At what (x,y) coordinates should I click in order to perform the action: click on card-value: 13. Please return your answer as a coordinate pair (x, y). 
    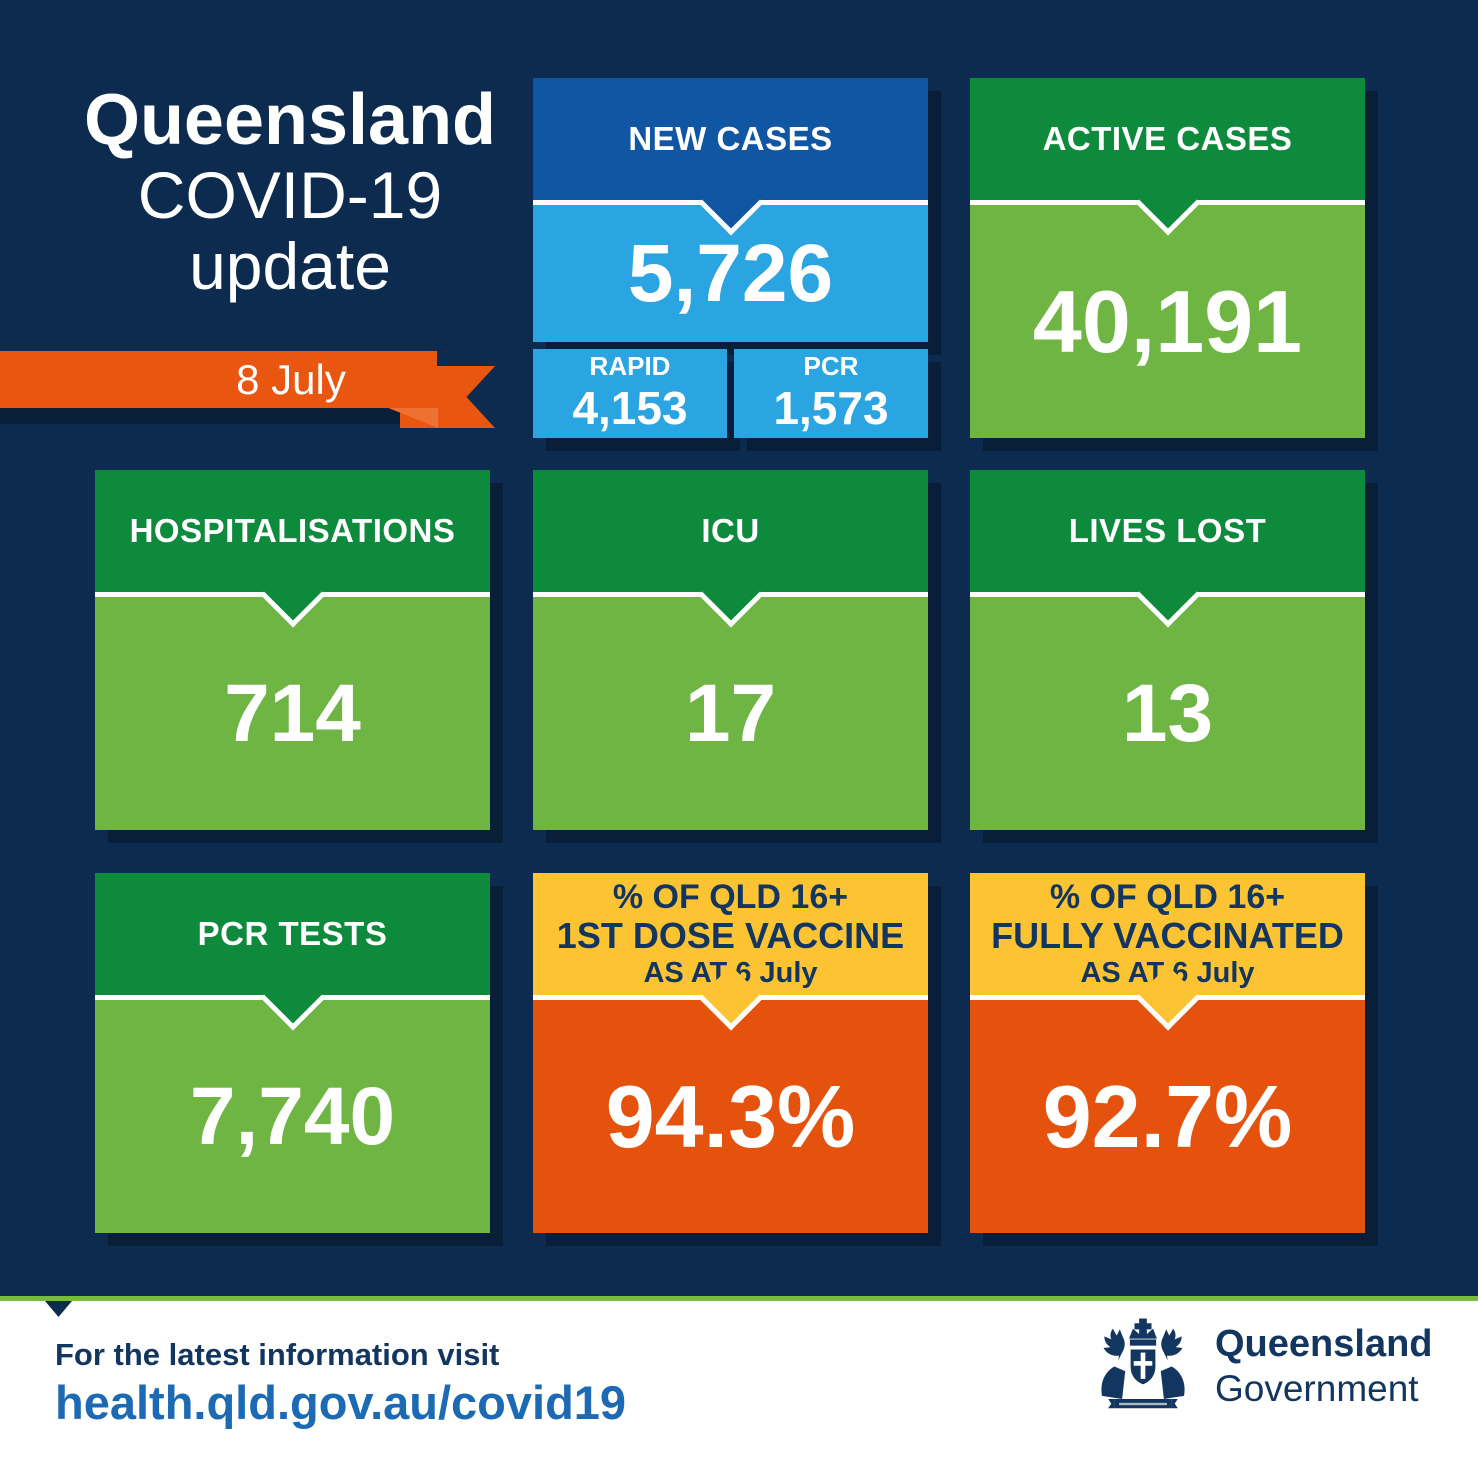
    Looking at the image, I should click on (1167, 713).